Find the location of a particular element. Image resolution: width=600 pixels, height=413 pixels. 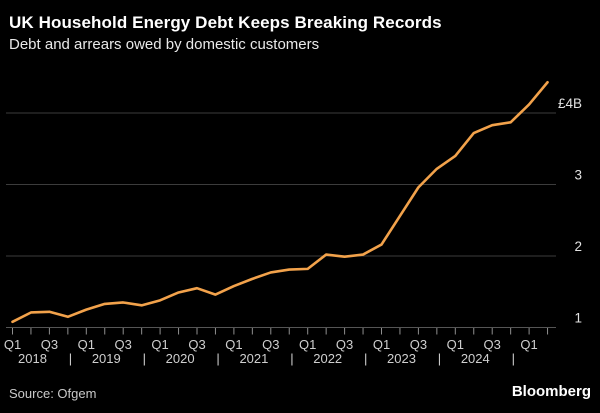

x-label-year: 2023 is located at coordinates (401, 358).